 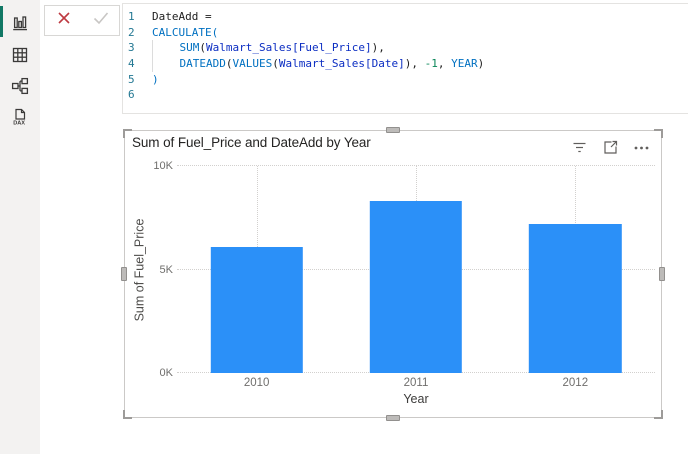 I want to click on sidebar-item-model-view, so click(x=20, y=85).